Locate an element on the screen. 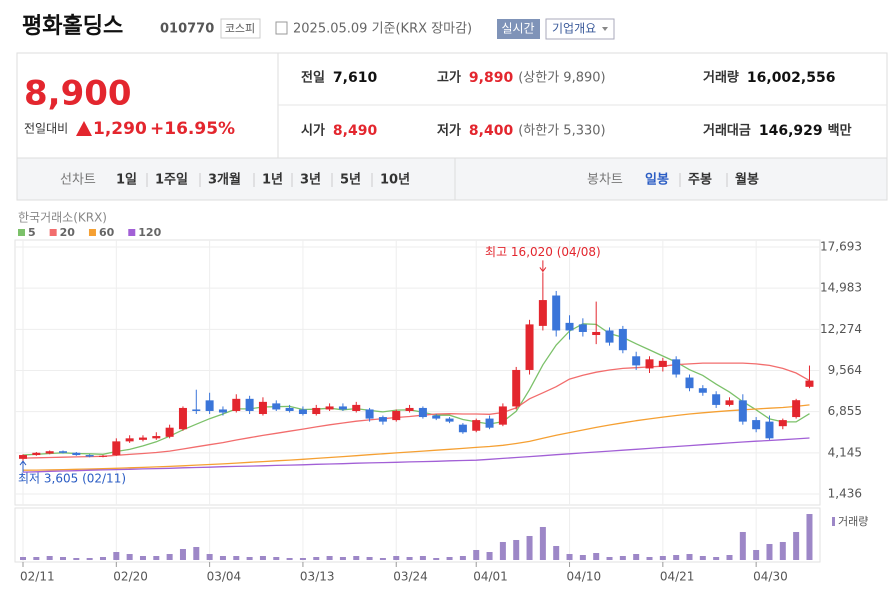 This screenshot has width=889, height=605. period-tab: 1년 is located at coordinates (272, 180).